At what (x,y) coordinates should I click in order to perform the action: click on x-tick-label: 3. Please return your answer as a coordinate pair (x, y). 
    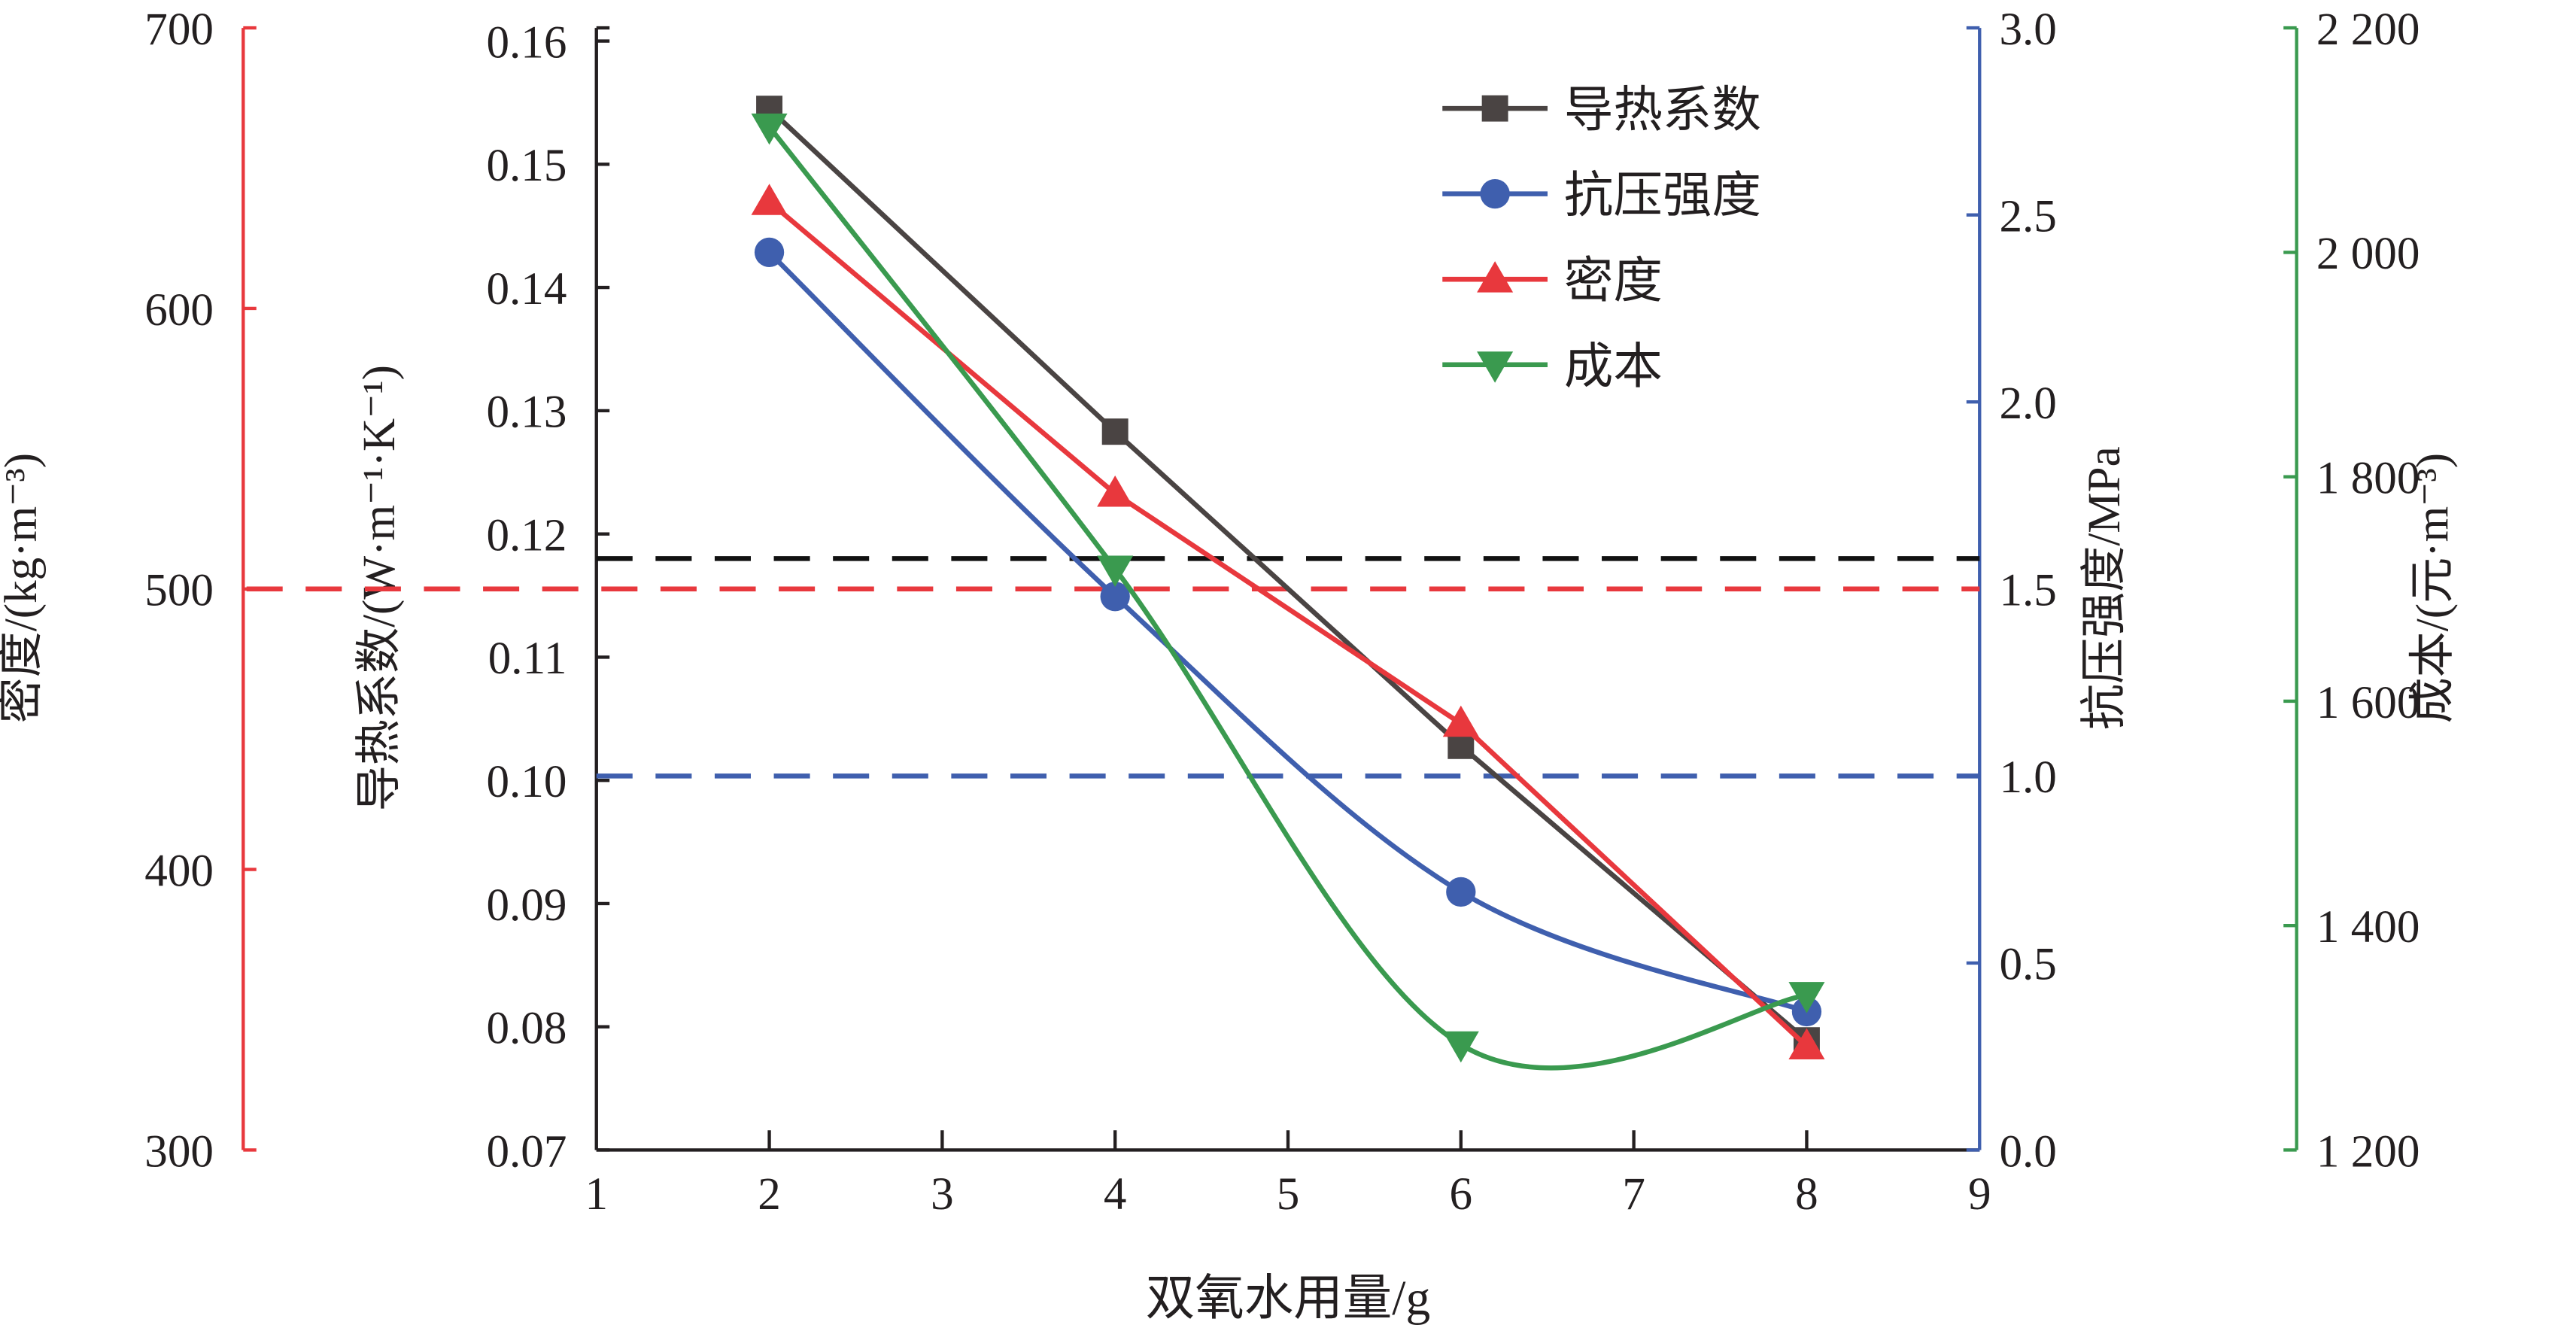
    Looking at the image, I should click on (942, 1195).